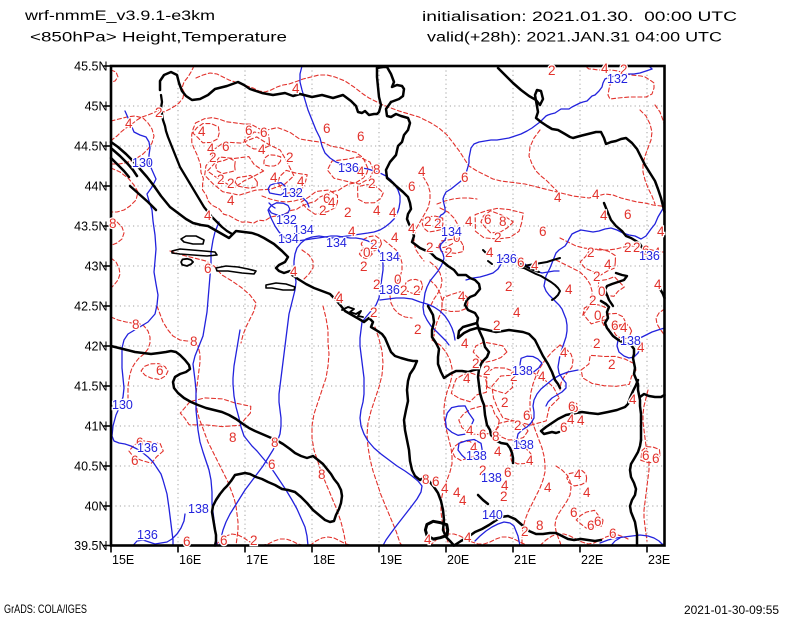 The width and height of the screenshot is (800, 618). What do you see at coordinates (592, 560) in the screenshot?
I see `svg-text: 22E` at bounding box center [592, 560].